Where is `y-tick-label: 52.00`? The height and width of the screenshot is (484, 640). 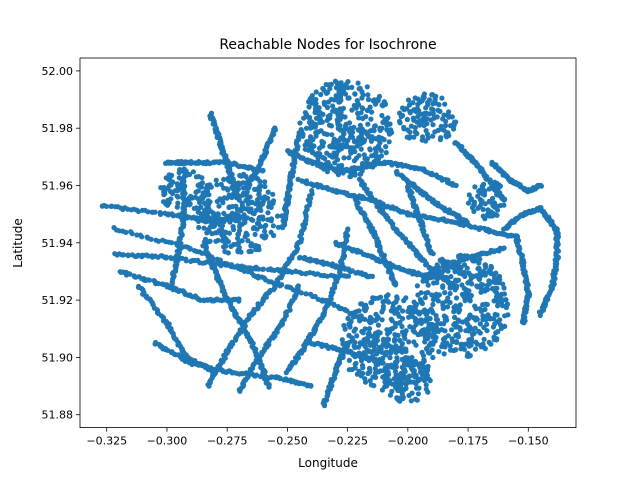 y-tick-label: 52.00 is located at coordinates (58, 71).